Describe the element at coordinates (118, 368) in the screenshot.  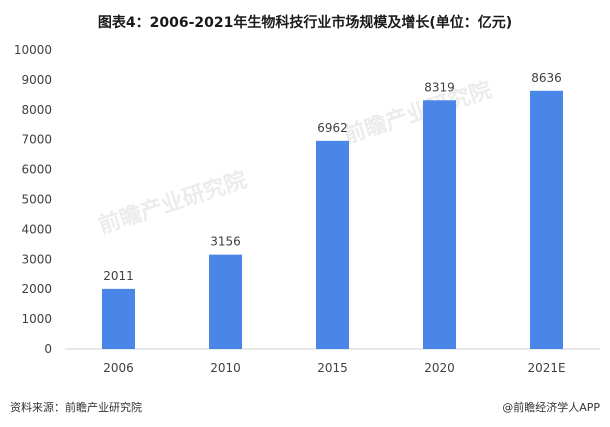
I see `x-tick-label: 2006` at that location.